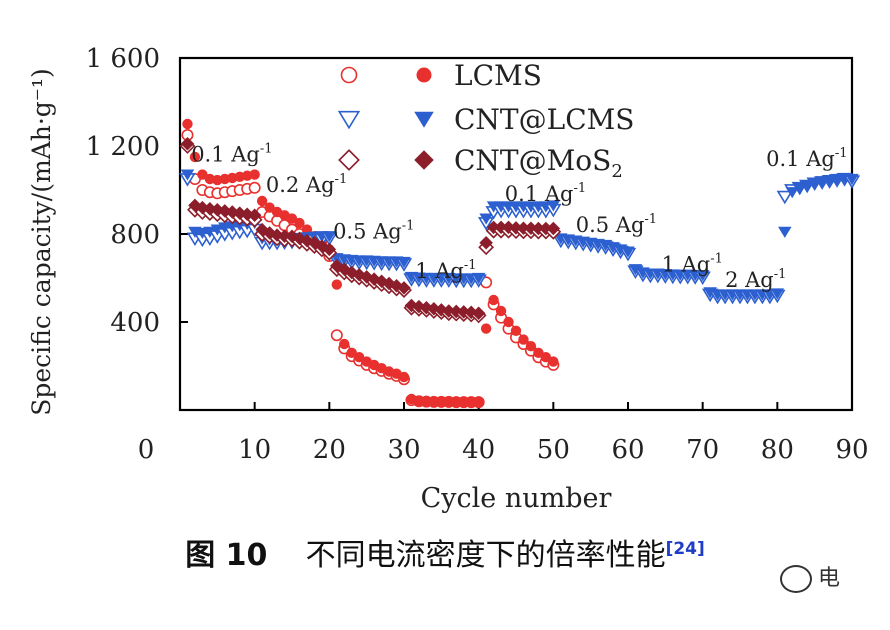  What do you see at coordinates (485, 555) in the screenshot?
I see `caption-text: 不同电流密度下的倍率性能` at bounding box center [485, 555].